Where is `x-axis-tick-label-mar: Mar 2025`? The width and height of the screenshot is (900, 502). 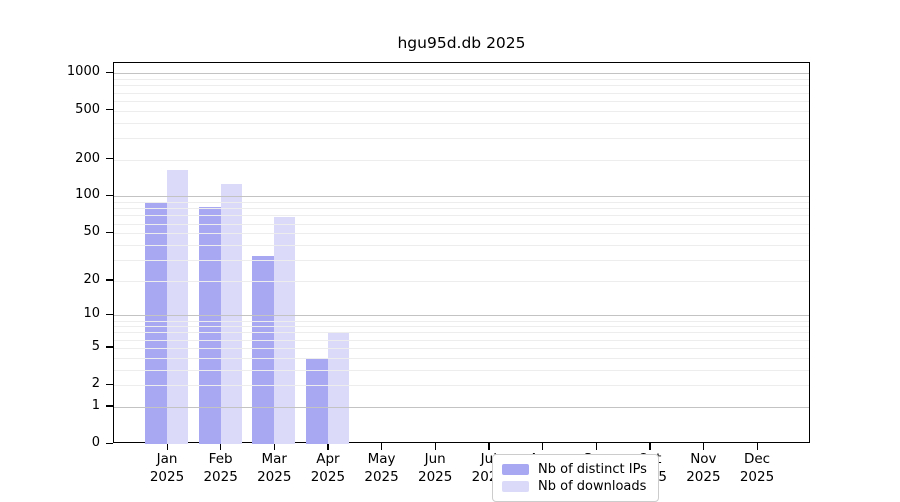 x-axis-tick-label-mar: Mar 2025 is located at coordinates (274, 468).